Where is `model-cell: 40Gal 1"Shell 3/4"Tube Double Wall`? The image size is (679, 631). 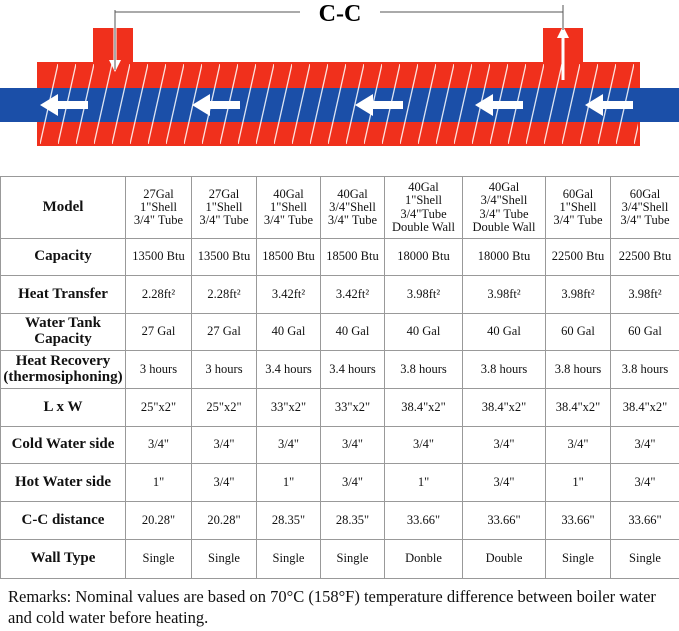 model-cell: 40Gal 1"Shell 3/4"Tube Double Wall is located at coordinates (423, 207).